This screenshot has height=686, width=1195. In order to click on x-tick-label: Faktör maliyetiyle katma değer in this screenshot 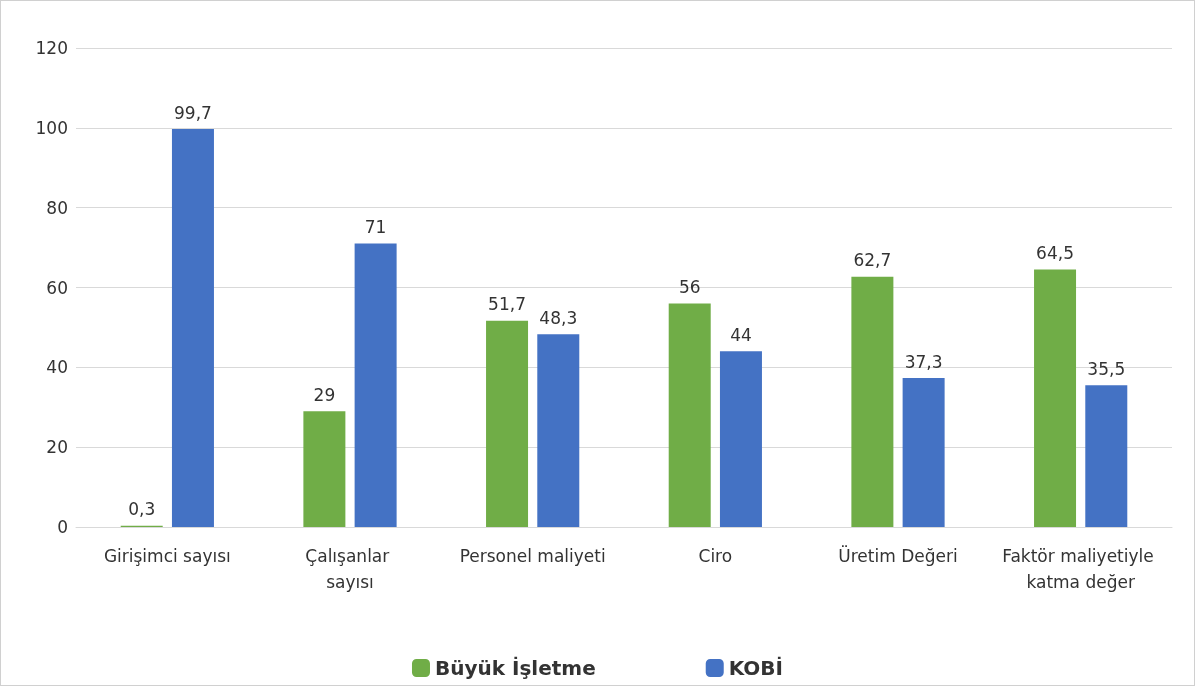, I will do `click(1081, 569)`.